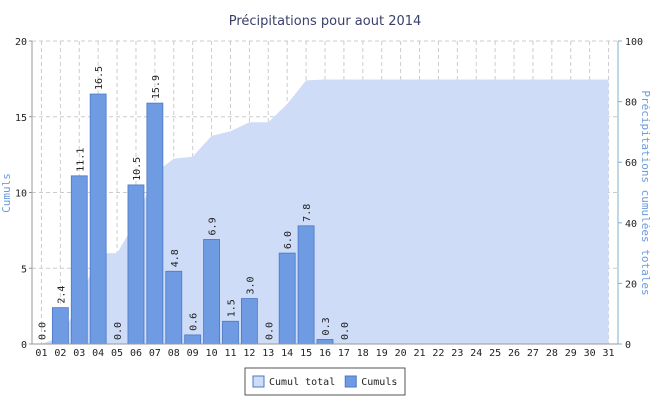  Describe the element at coordinates (99, 78) in the screenshot. I see `value-label: 16.5` at that location.